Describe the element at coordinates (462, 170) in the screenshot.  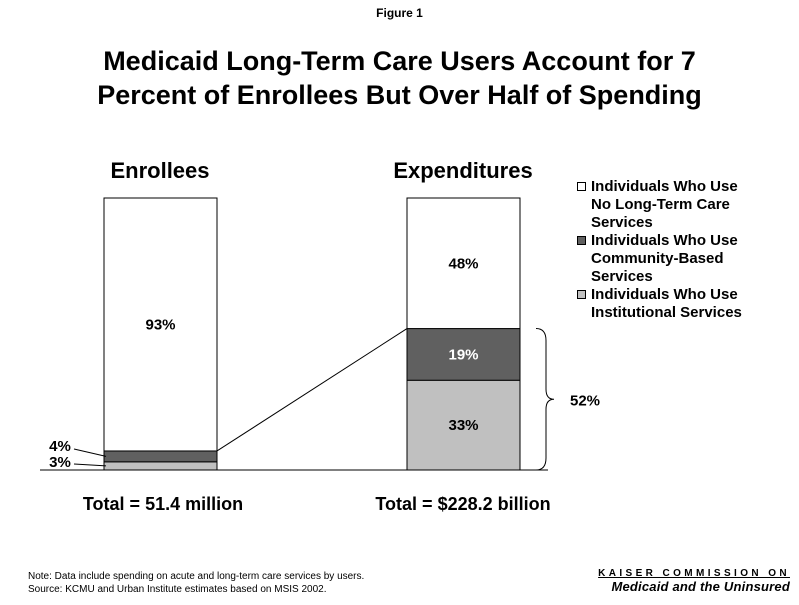
I see `category-label-1: Expenditures` at that location.